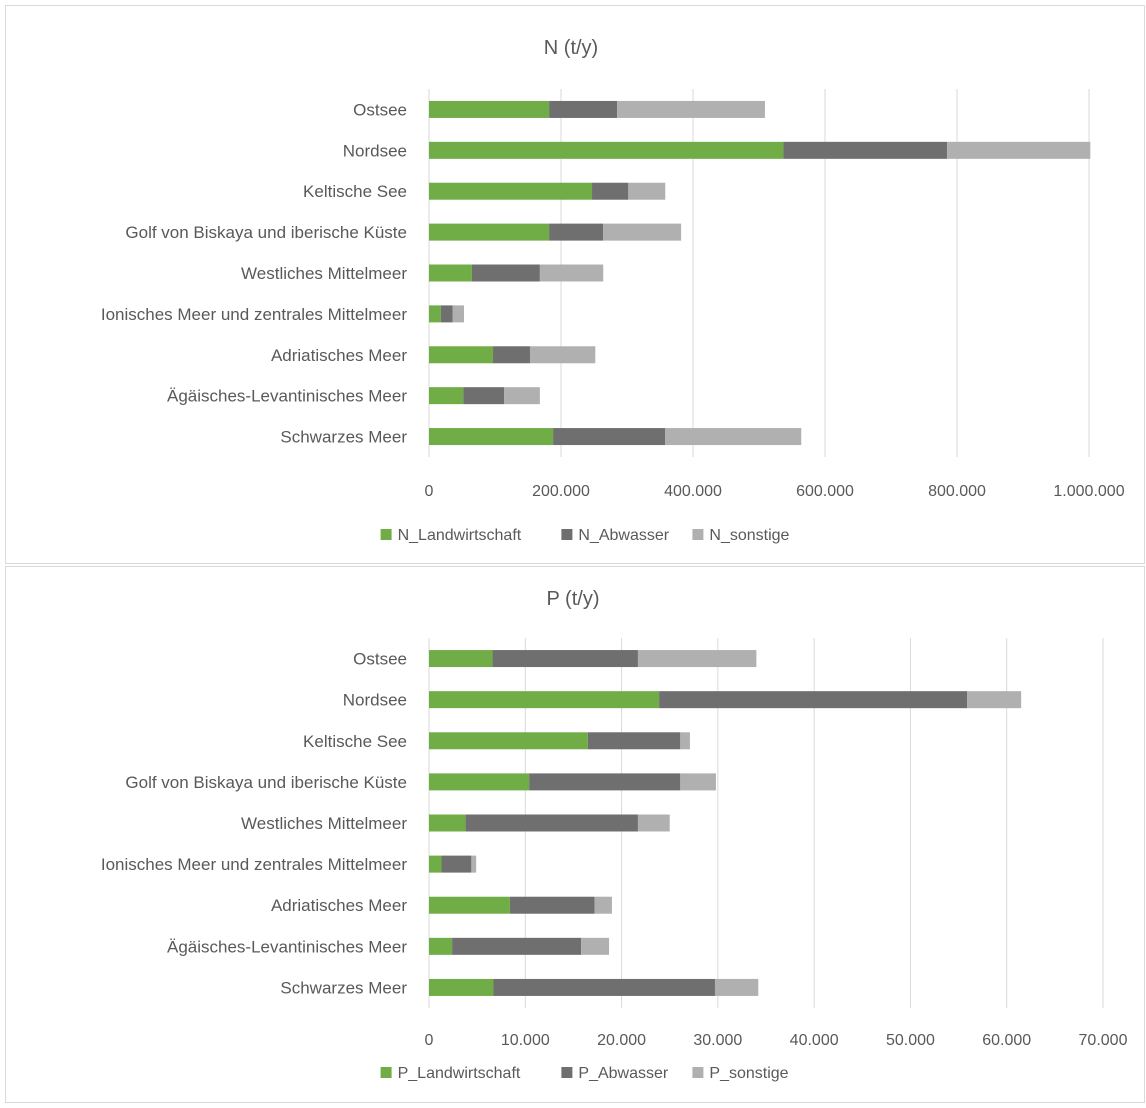 The width and height of the screenshot is (1146, 1108). Describe the element at coordinates (355, 741) in the screenshot. I see `chart-1-category-label: Keltische See` at that location.